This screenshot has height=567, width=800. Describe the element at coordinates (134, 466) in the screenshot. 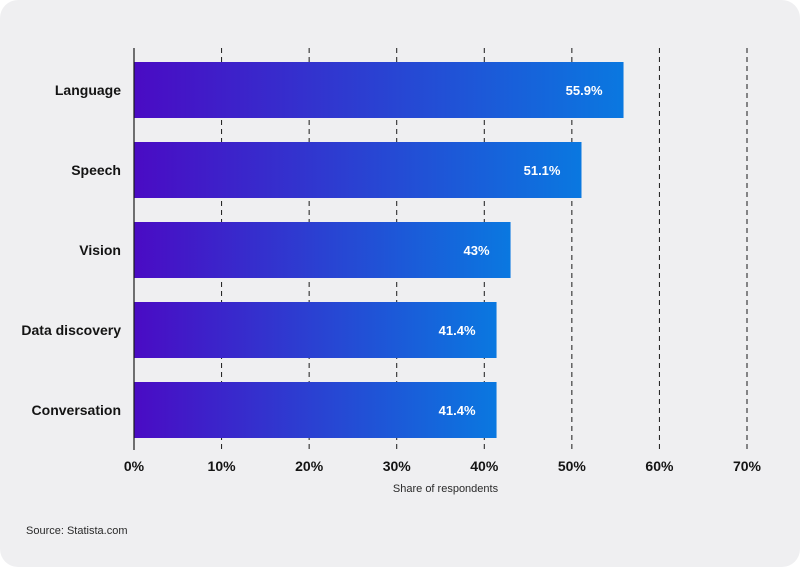

I see `x-tick-label: 0%` at that location.